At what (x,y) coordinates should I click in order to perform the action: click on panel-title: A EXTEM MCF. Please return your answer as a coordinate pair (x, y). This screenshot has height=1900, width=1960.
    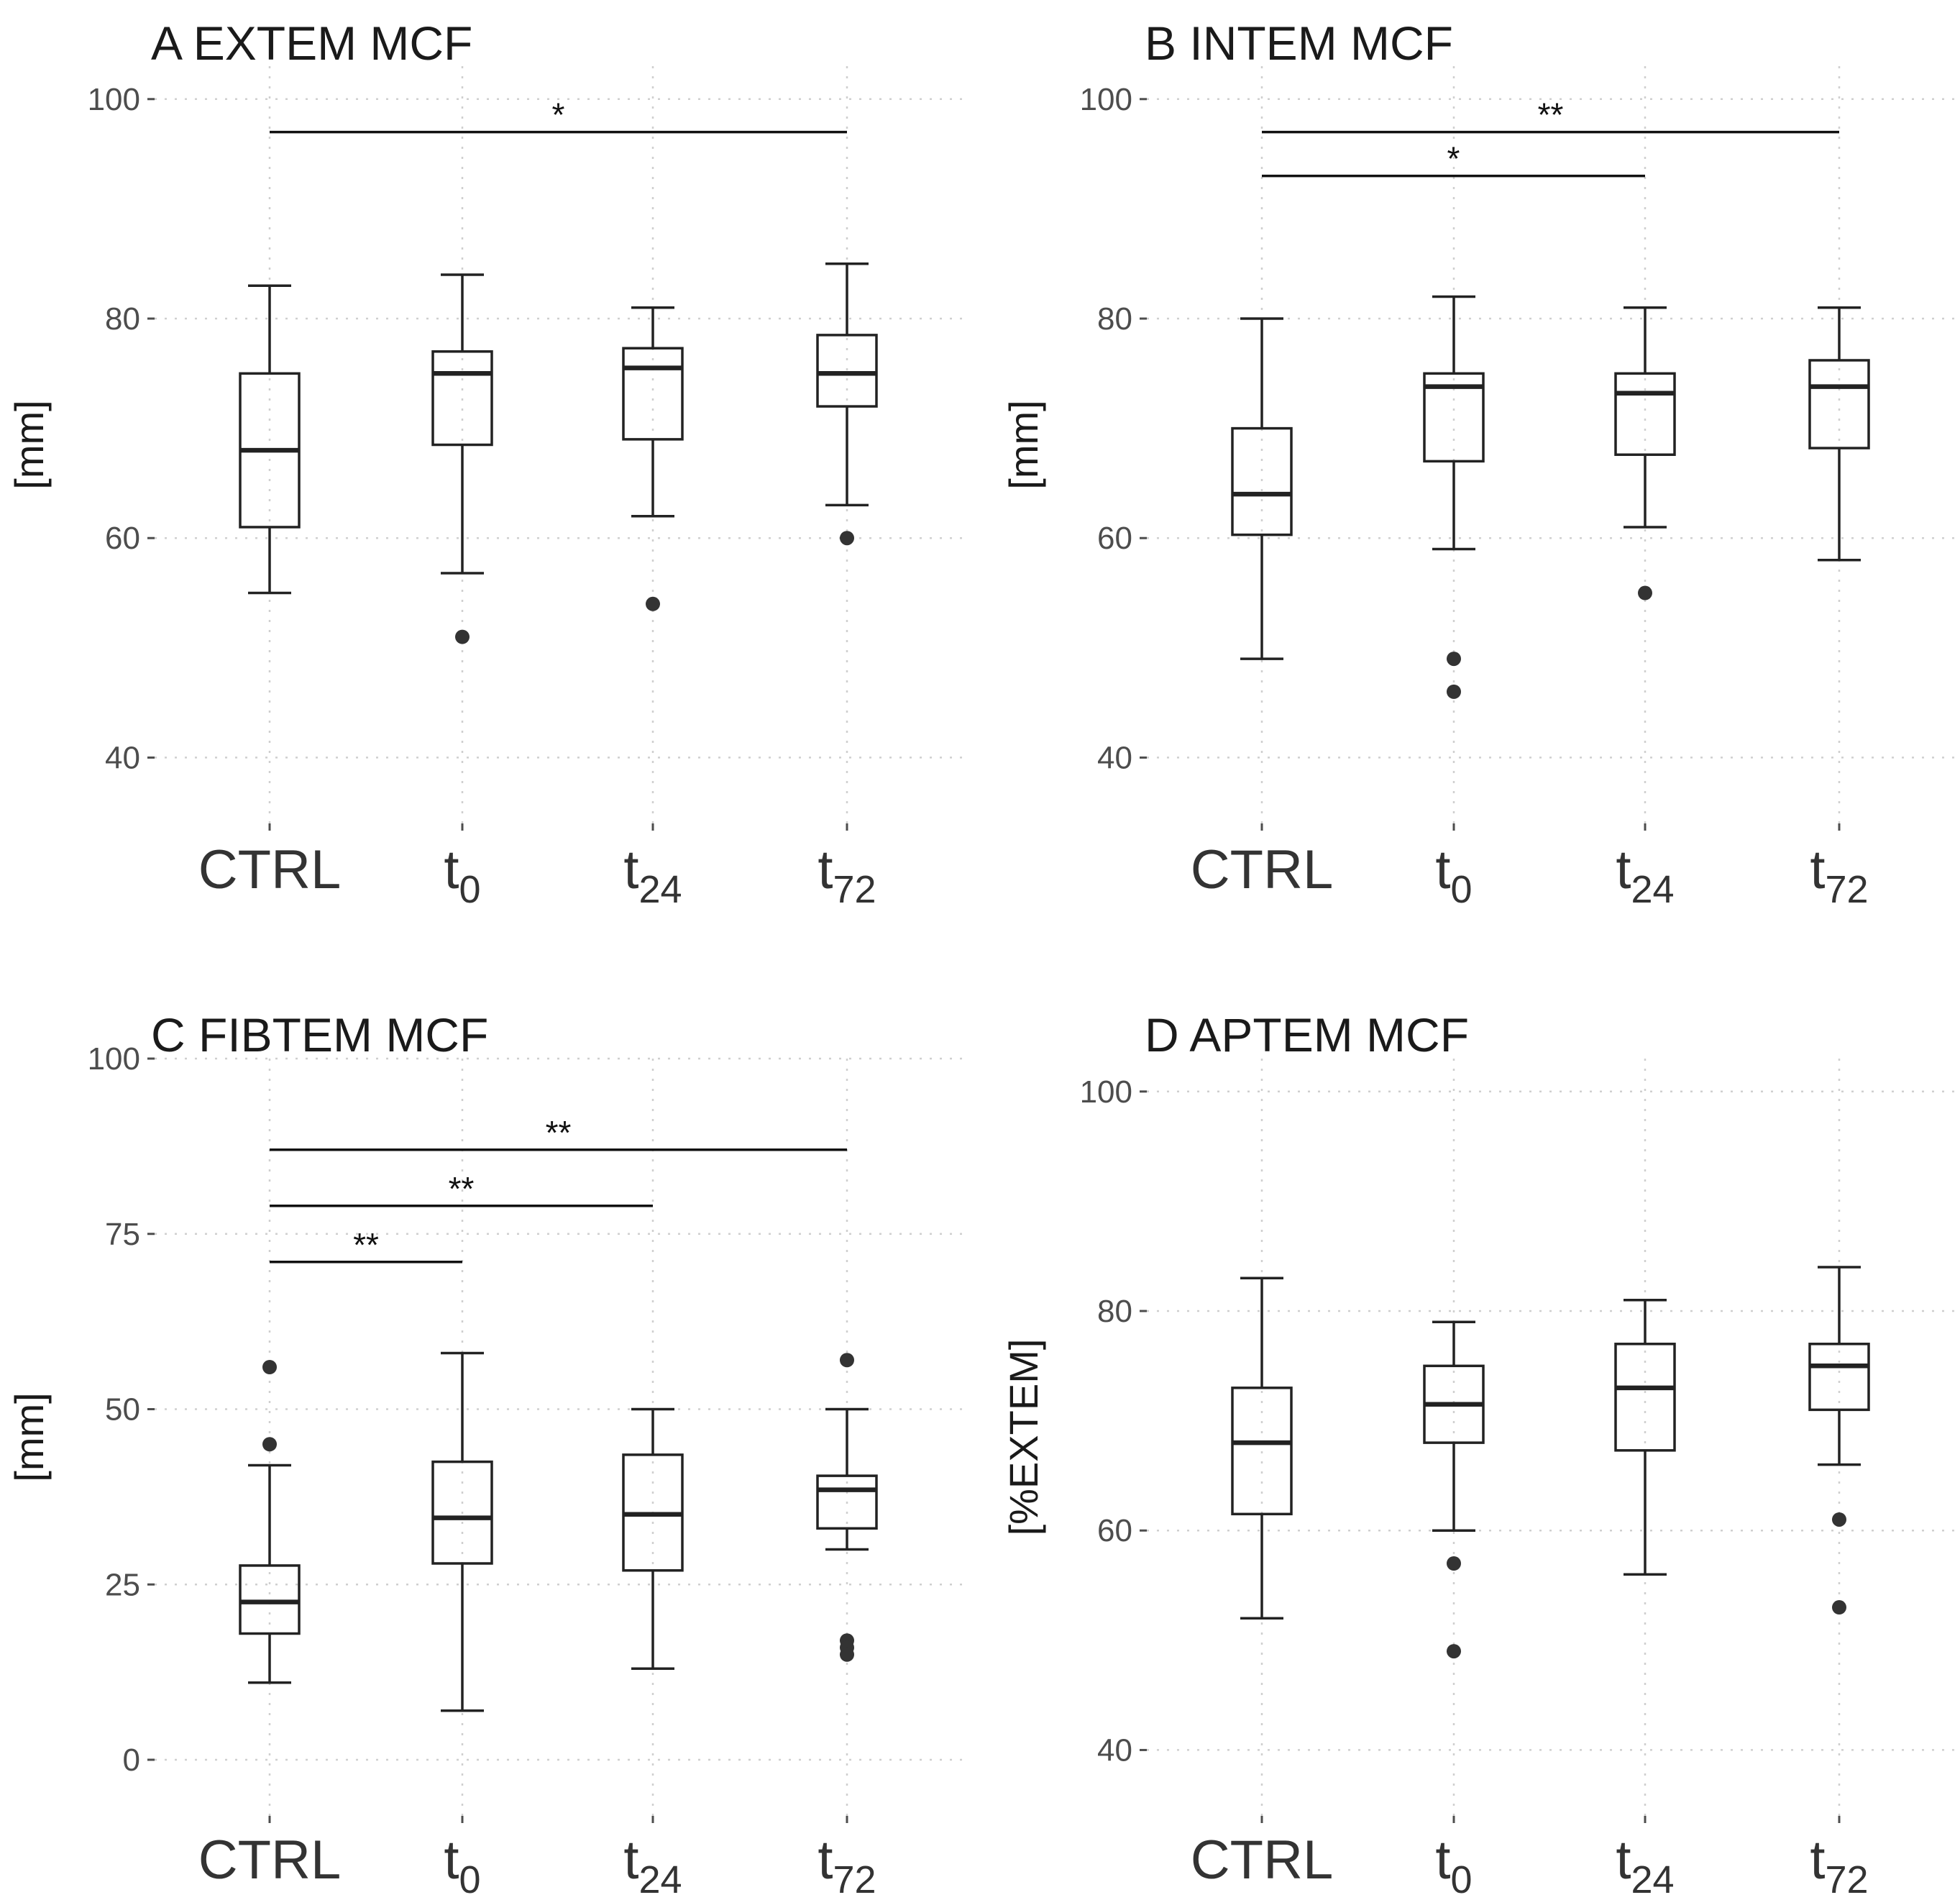
    Looking at the image, I should click on (311, 43).